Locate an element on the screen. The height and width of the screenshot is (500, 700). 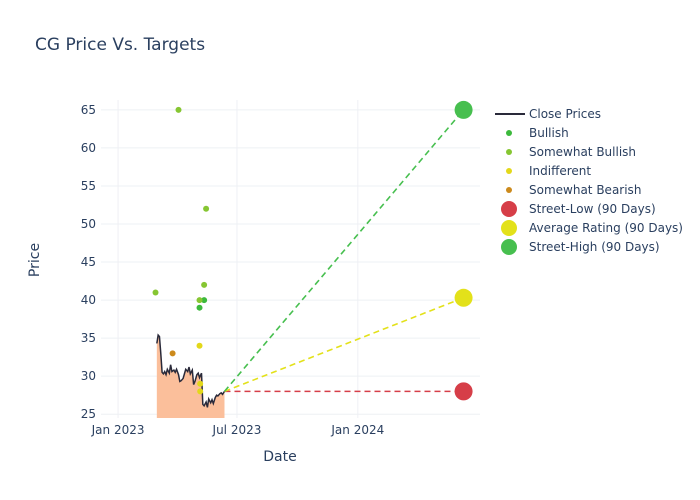
line-layer is located at coordinates (191, 370).